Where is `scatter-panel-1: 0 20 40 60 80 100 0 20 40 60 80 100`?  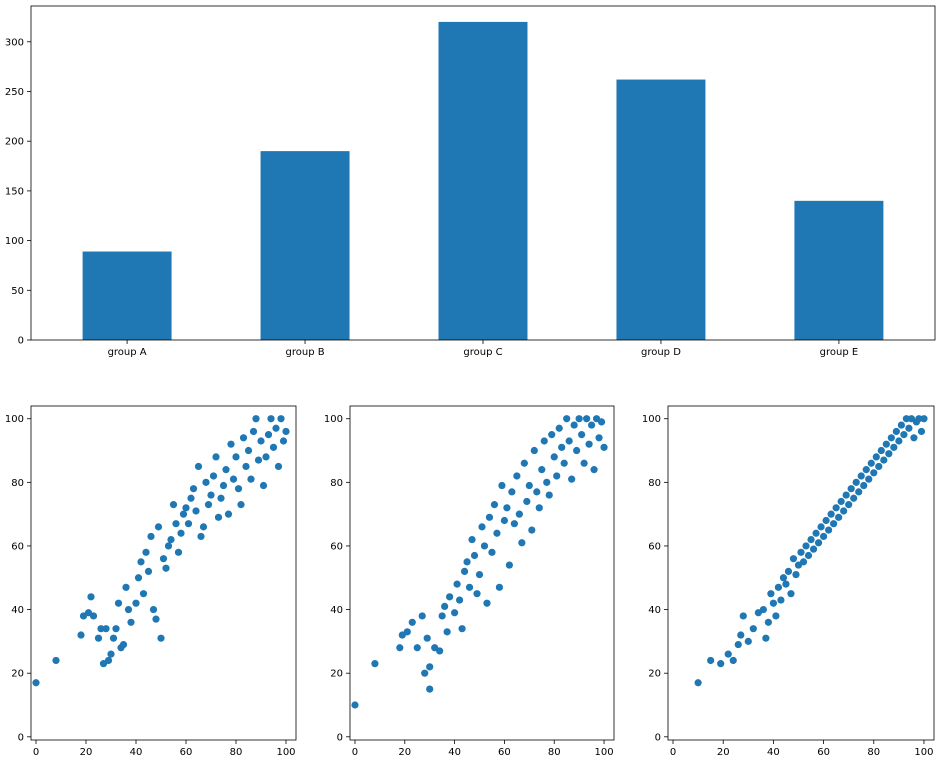
scatter-panel-1: 0 20 40 60 80 100 0 20 40 60 80 100 is located at coordinates (151, 581).